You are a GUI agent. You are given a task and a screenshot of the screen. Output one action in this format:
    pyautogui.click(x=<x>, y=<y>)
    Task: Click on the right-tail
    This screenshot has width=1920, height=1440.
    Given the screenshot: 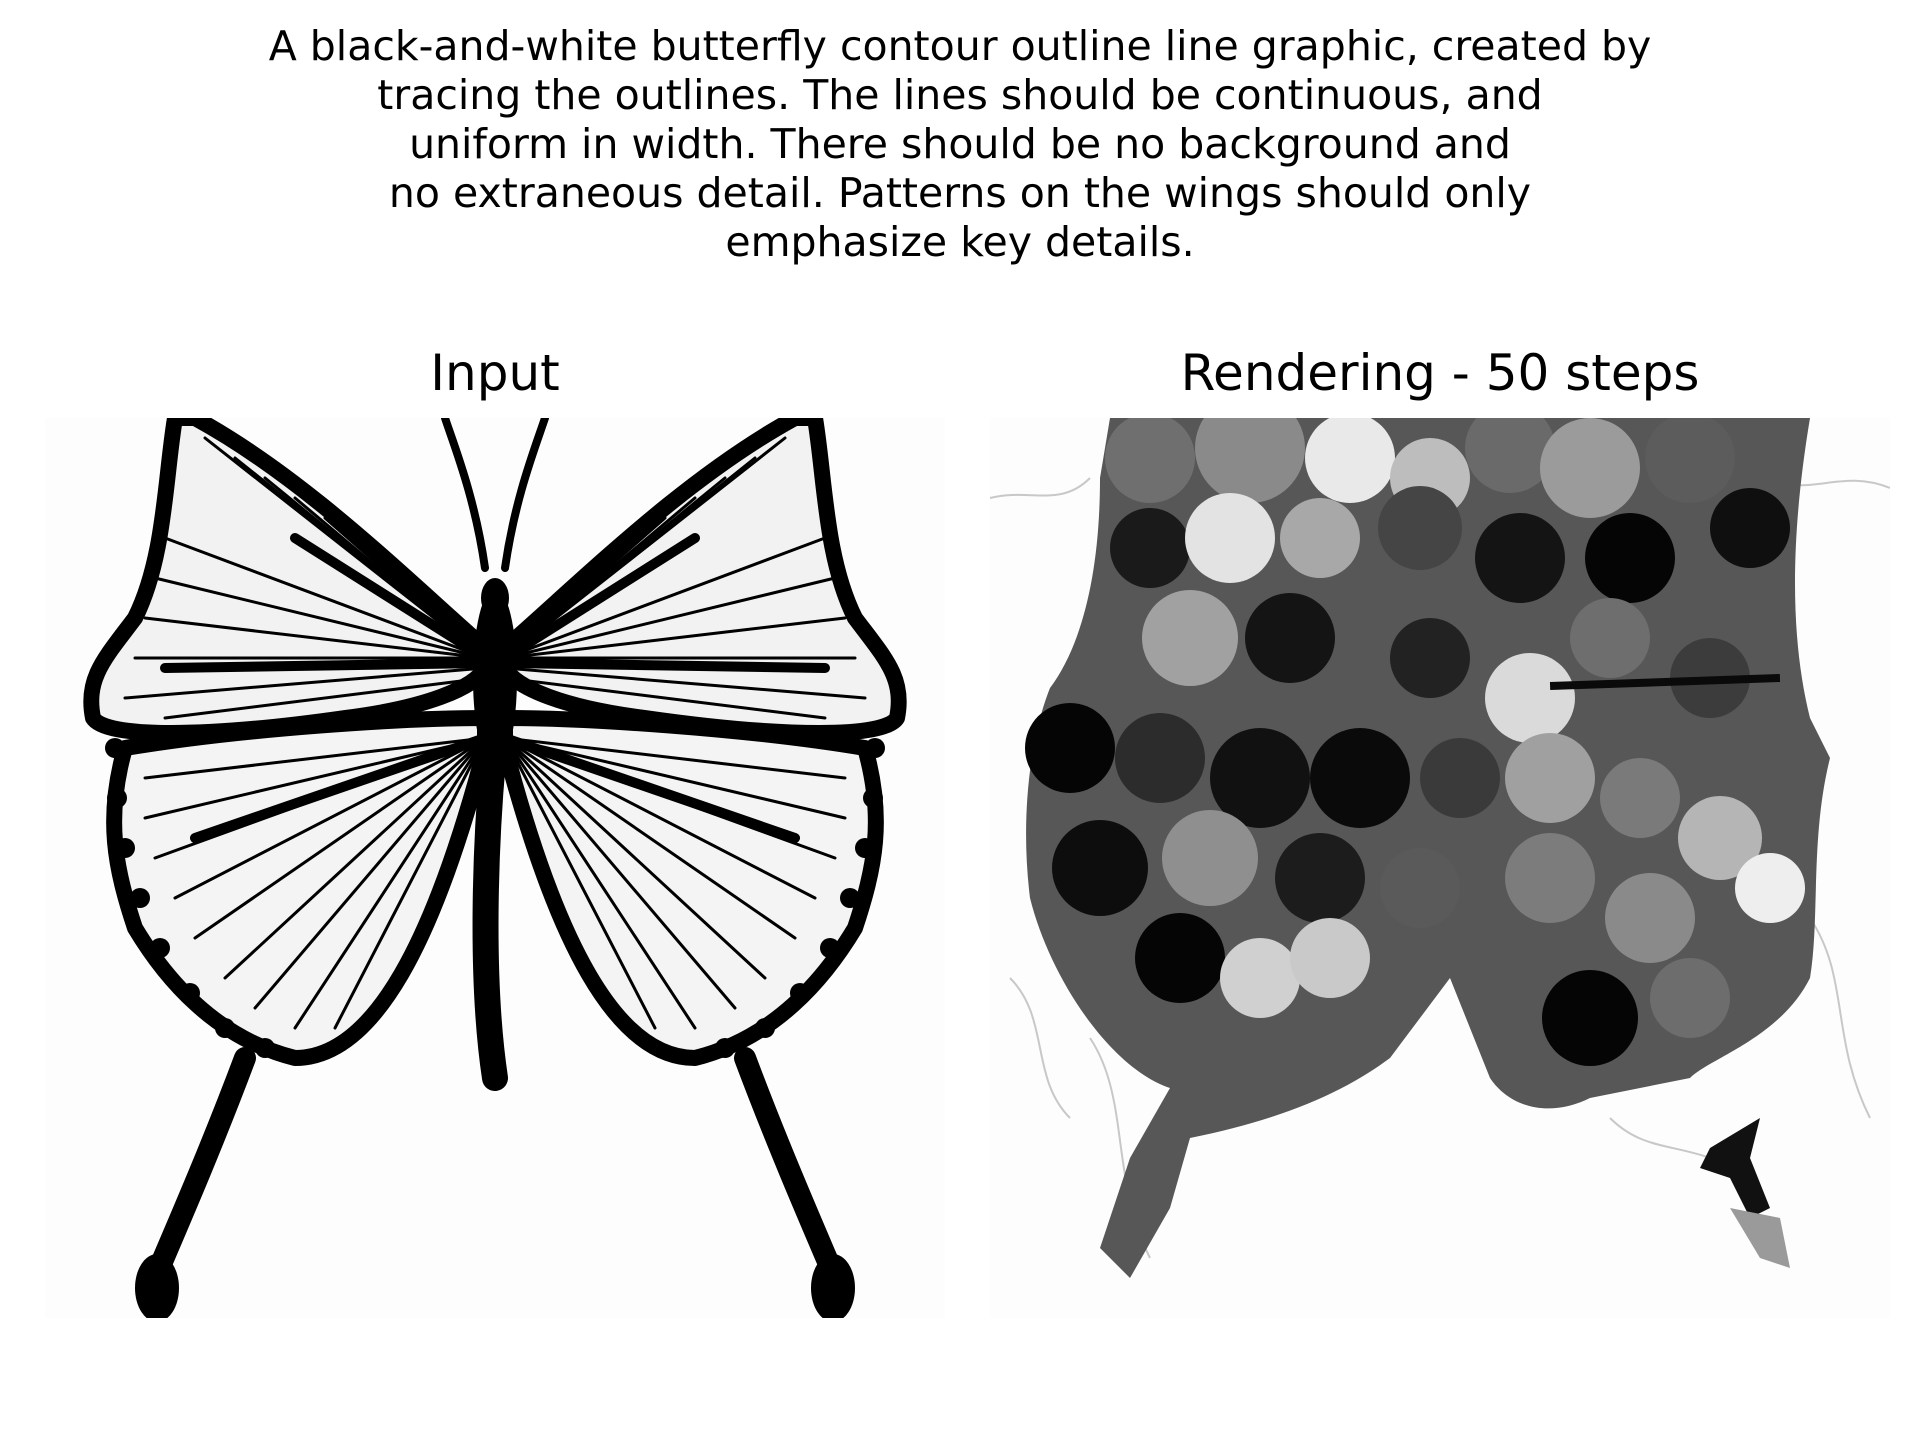 What is the action you would take?
    pyautogui.click(x=790, y=1168)
    